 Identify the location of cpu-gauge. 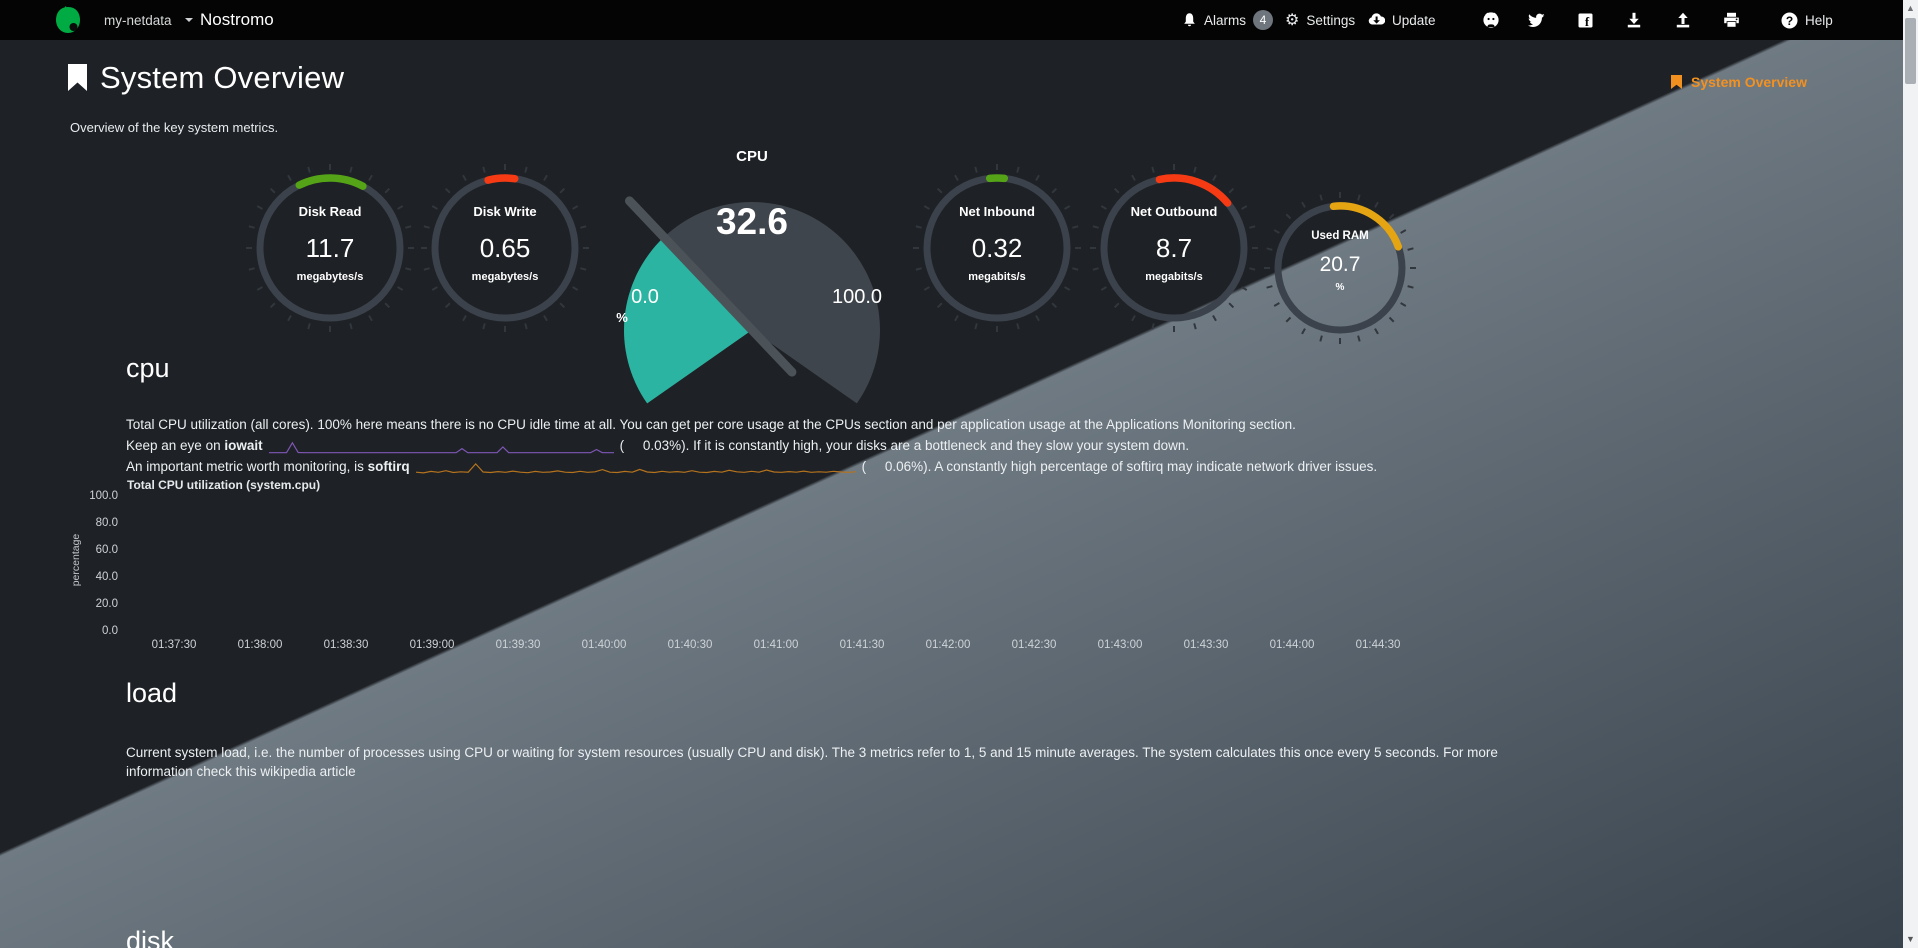
(752, 301).